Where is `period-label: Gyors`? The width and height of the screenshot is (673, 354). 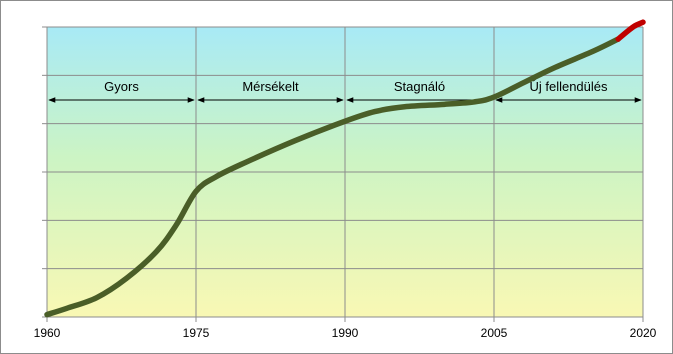
period-label: Gyors is located at coordinates (121, 86).